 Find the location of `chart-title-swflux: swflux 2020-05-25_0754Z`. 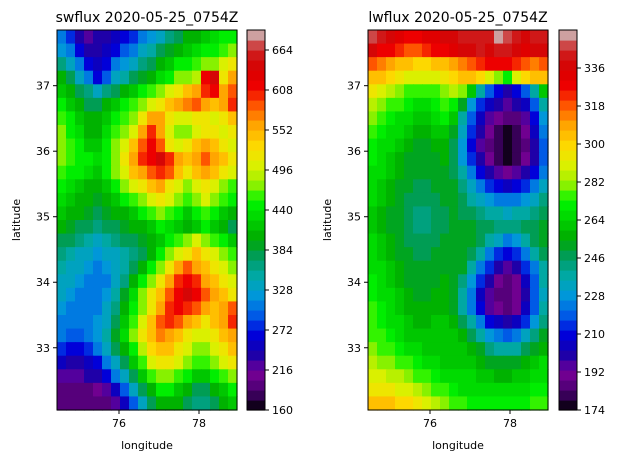

chart-title-swflux: swflux 2020-05-25_0754Z is located at coordinates (147, 18).